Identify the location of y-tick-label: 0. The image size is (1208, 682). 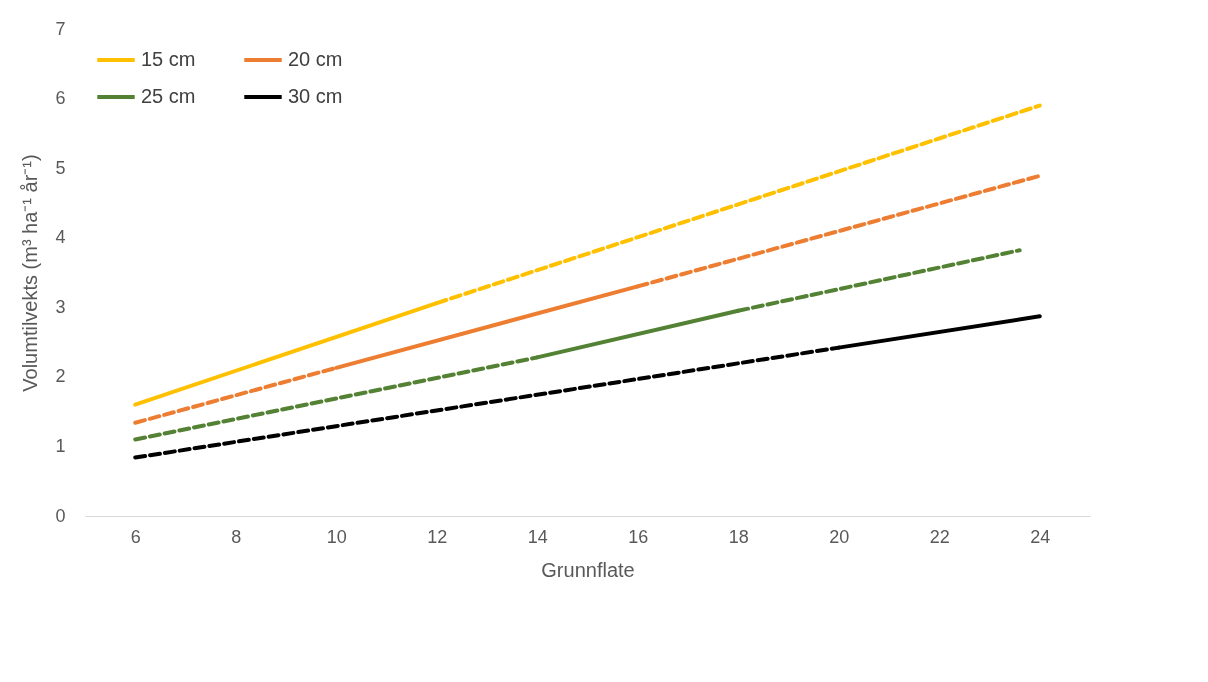
(60, 515).